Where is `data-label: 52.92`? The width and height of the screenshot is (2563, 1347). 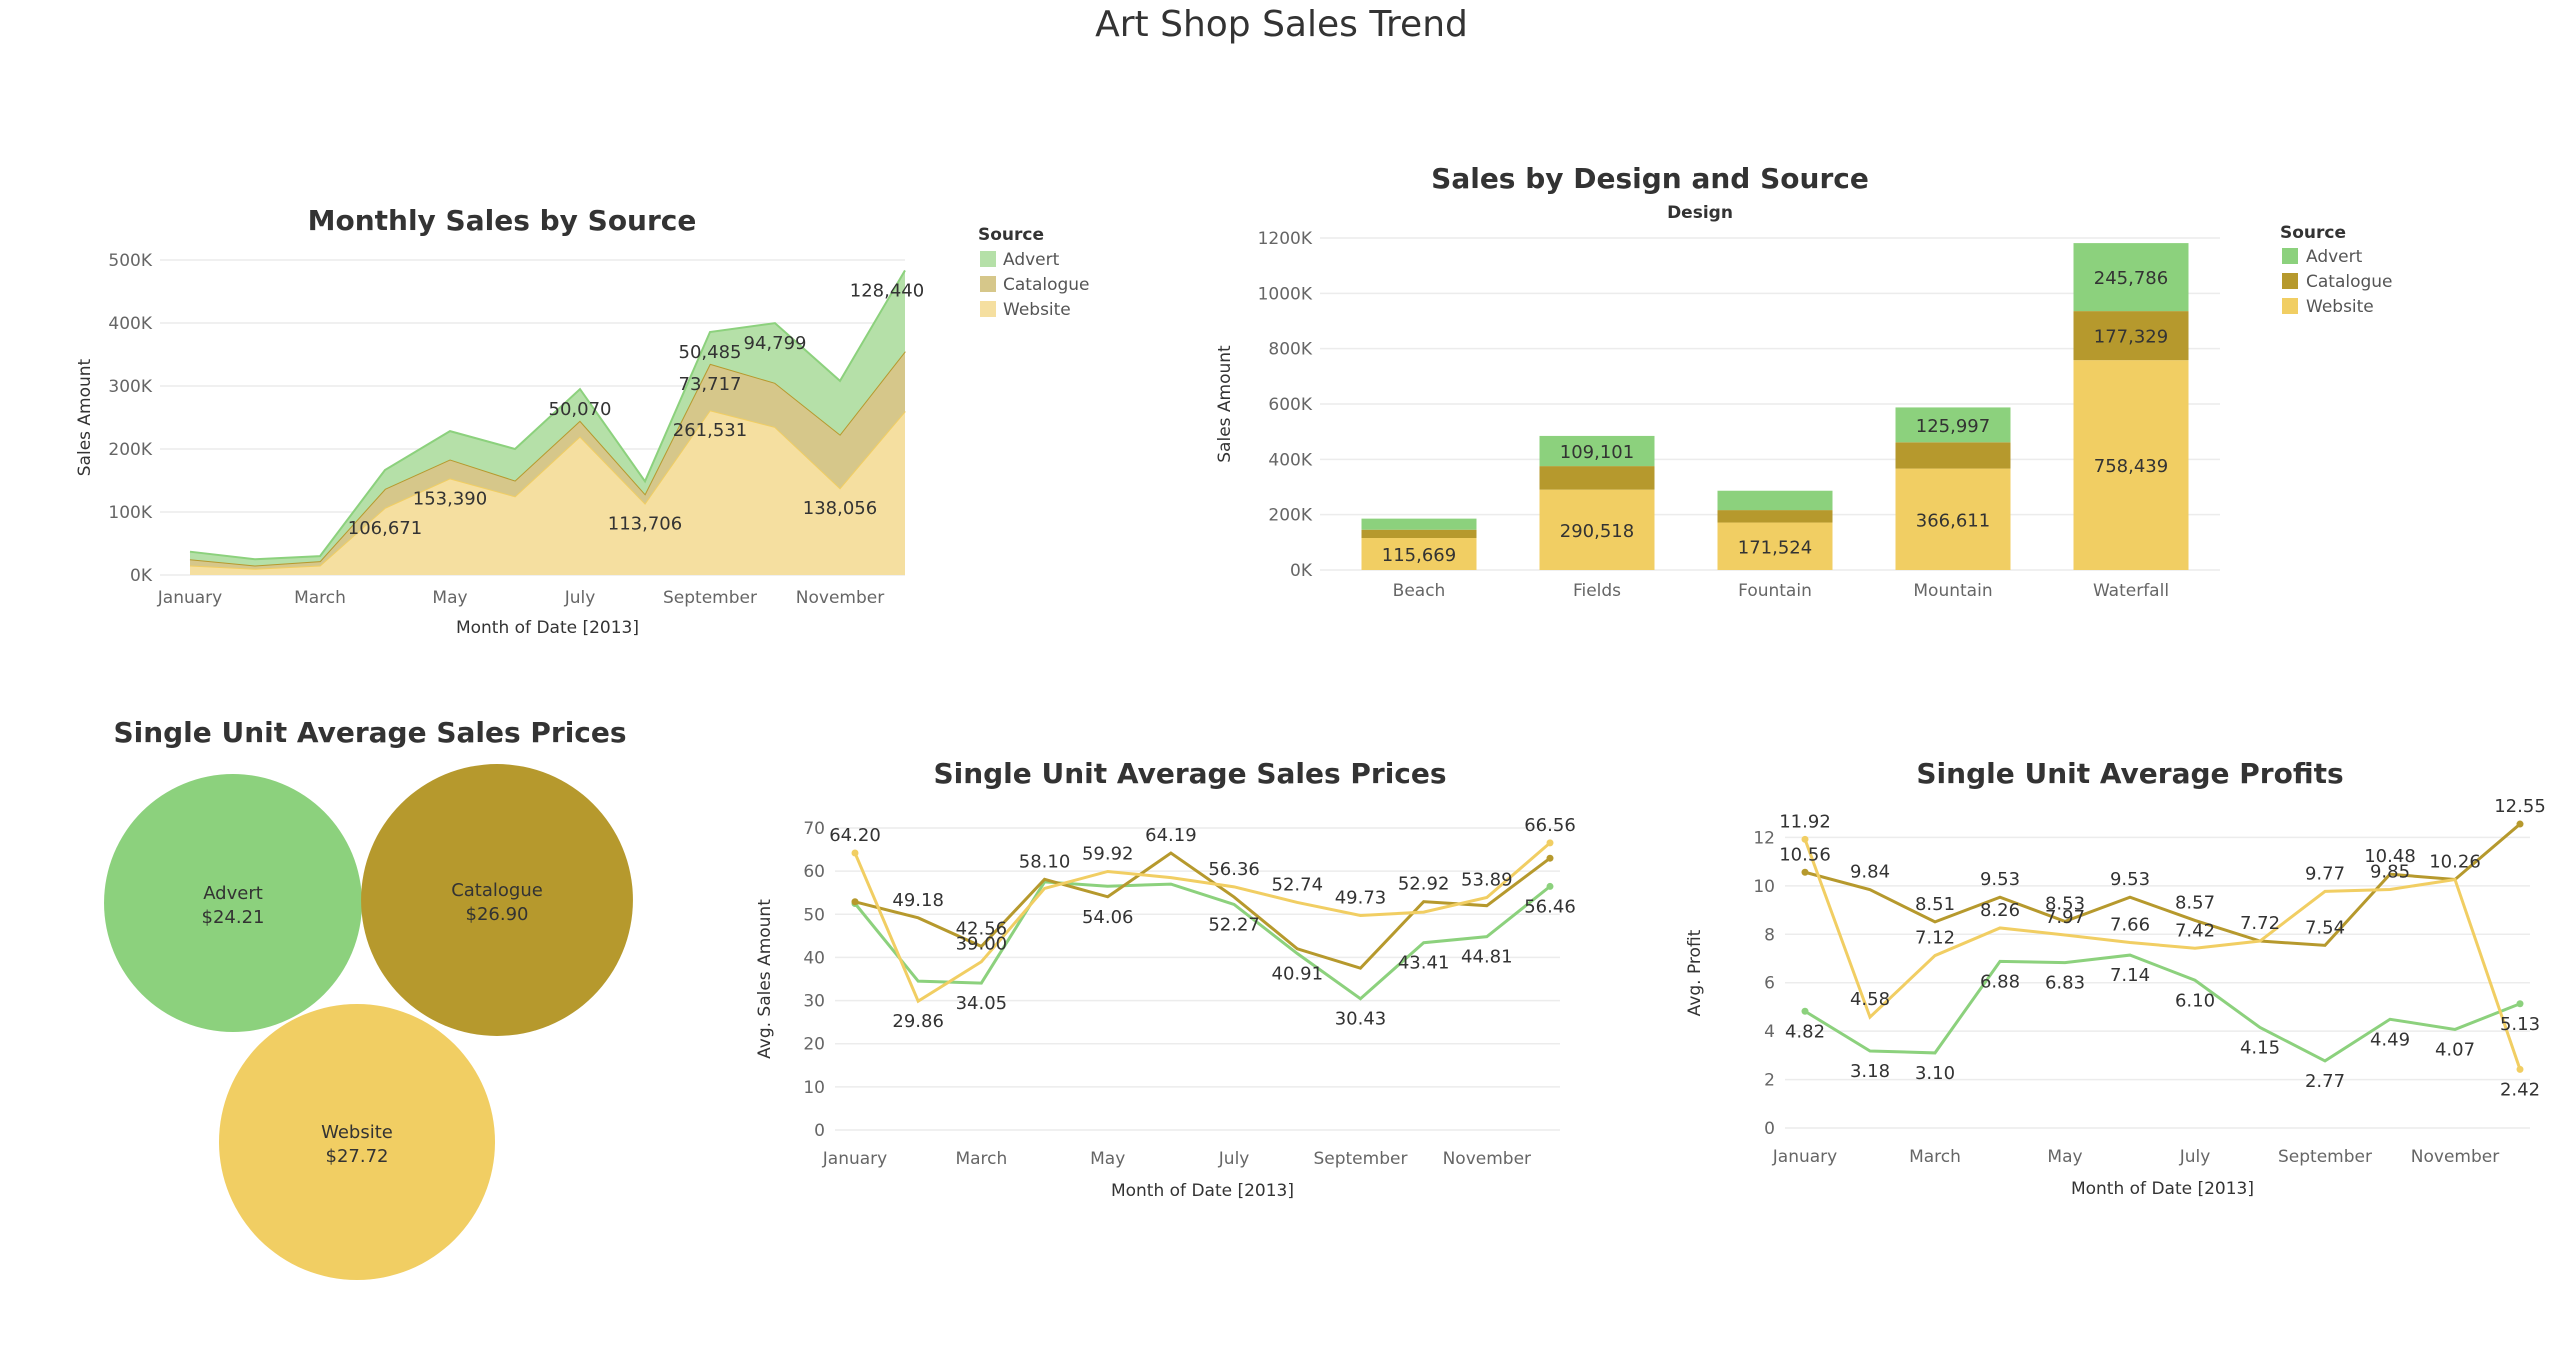 data-label: 52.92 is located at coordinates (1424, 884).